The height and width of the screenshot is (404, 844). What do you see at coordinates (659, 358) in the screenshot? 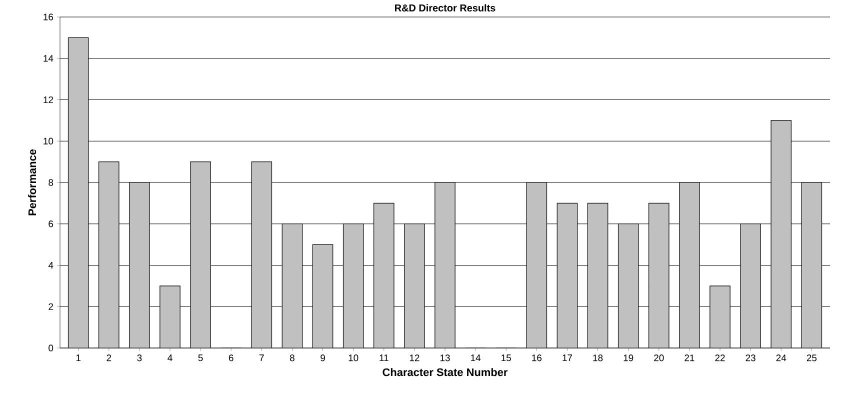
I see `x-tick-label: 20` at bounding box center [659, 358].